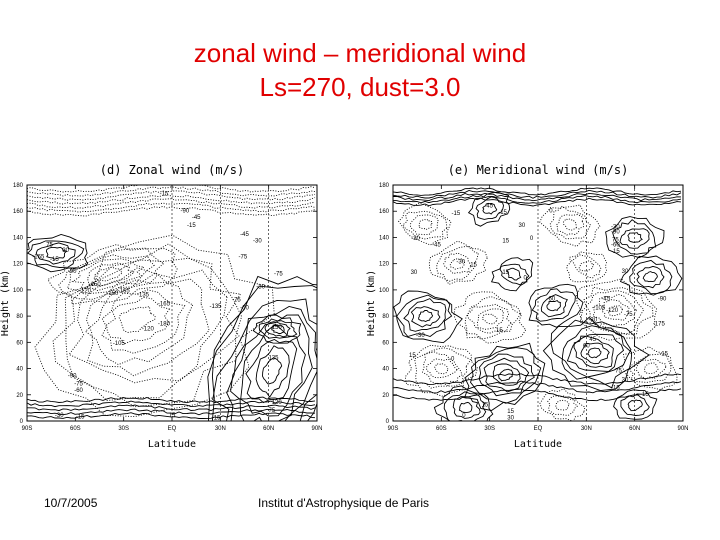 Image resolution: width=720 pixels, height=540 pixels. Describe the element at coordinates (172, 170) in the screenshot. I see `panel-title: (d) Zonal wind (m/s)` at that location.